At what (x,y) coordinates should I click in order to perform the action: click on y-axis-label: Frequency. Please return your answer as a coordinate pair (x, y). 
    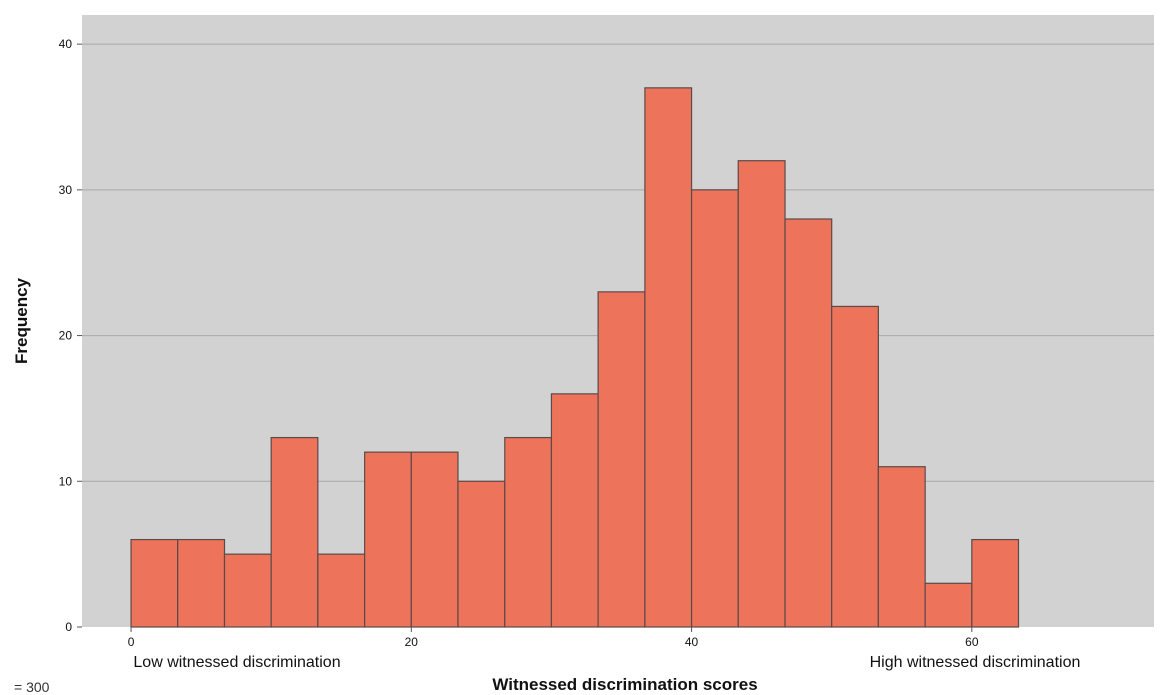
    Looking at the image, I should click on (21, 320).